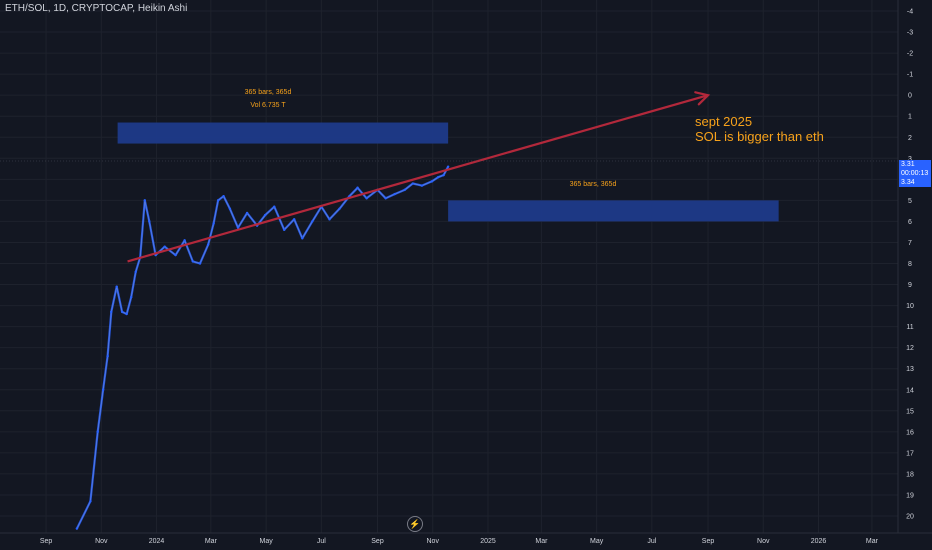 This screenshot has width=932, height=550. What do you see at coordinates (910, 138) in the screenshot?
I see `price-axis-tick-label: 2` at bounding box center [910, 138].